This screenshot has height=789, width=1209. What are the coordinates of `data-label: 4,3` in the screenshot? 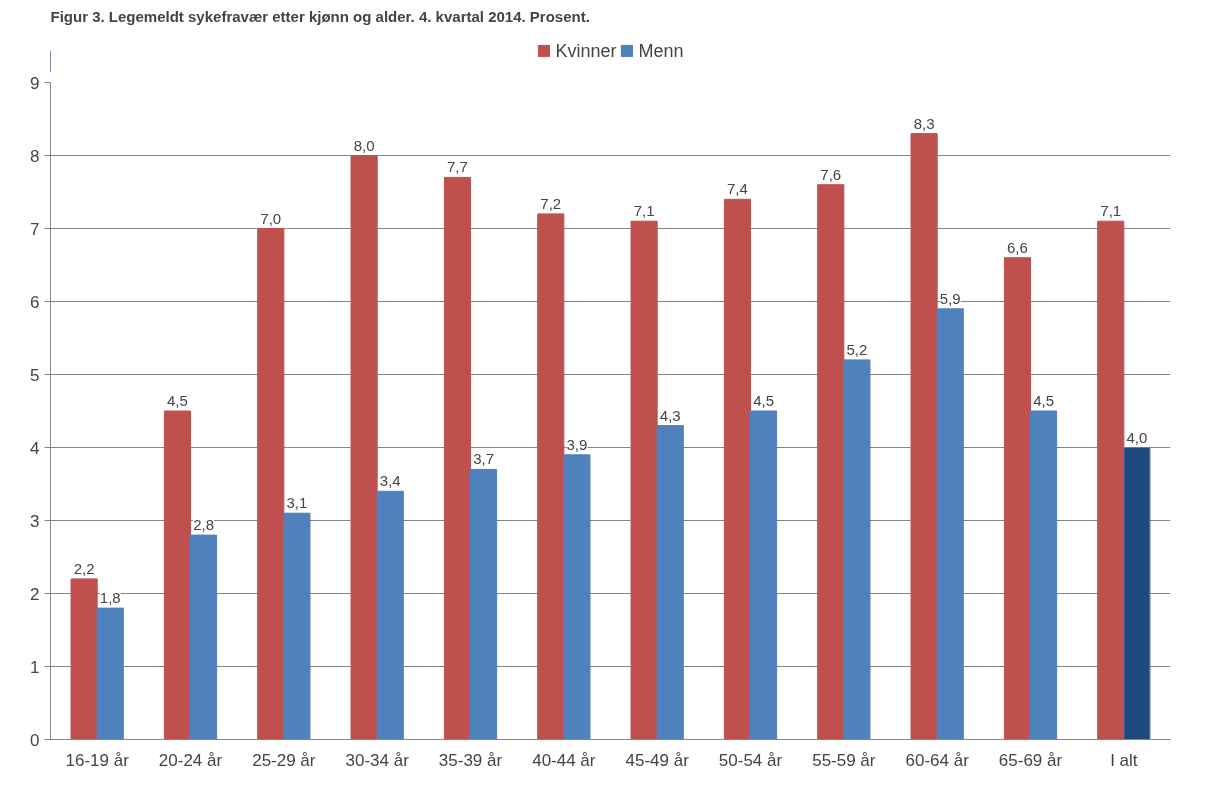 It's located at (670, 415).